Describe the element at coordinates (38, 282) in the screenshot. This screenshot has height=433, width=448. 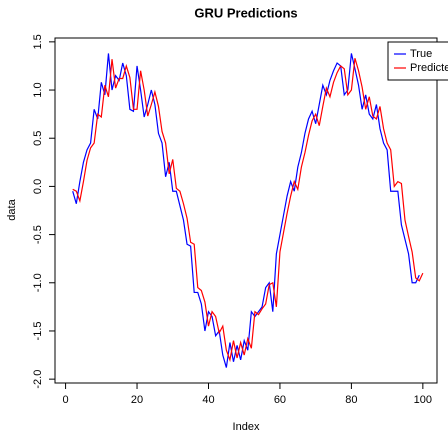
I see `y-tick-label: -1.0` at that location.